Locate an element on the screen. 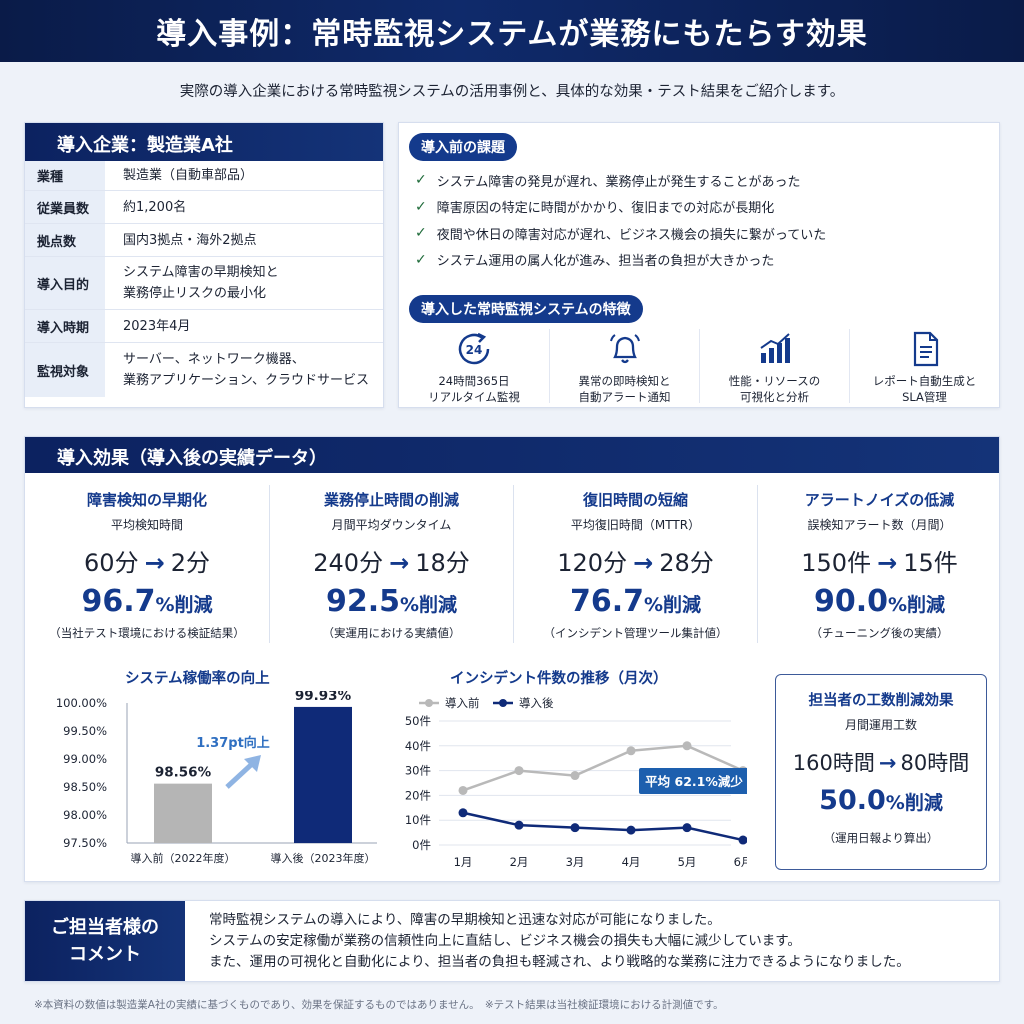 The height and width of the screenshot is (1024, 1024). bar is located at coordinates (323, 774).